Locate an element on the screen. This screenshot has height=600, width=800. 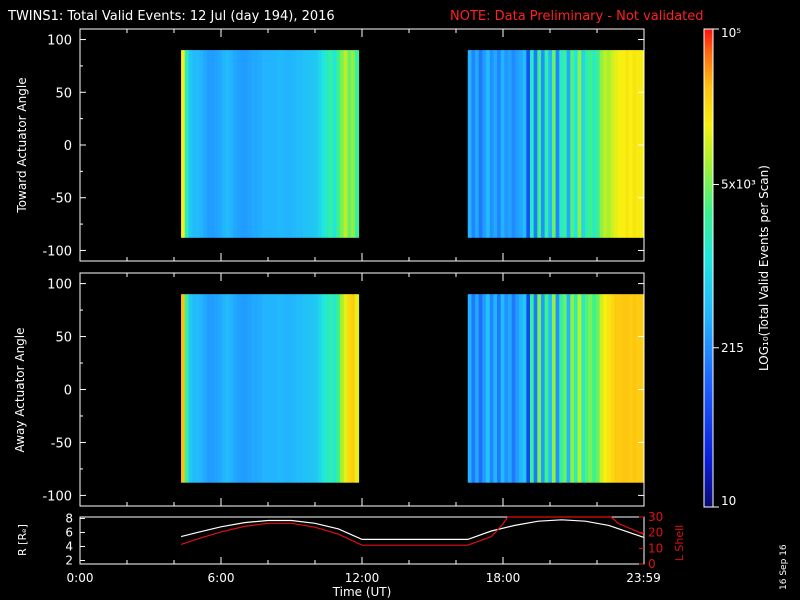
x-tick-label: 0:00 is located at coordinates (80, 578).